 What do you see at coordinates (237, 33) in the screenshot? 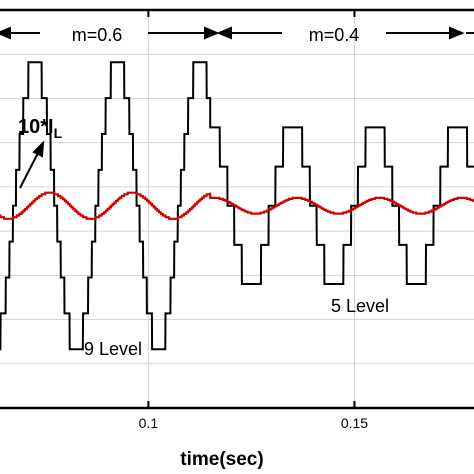
I see `m-annotations` at bounding box center [237, 33].